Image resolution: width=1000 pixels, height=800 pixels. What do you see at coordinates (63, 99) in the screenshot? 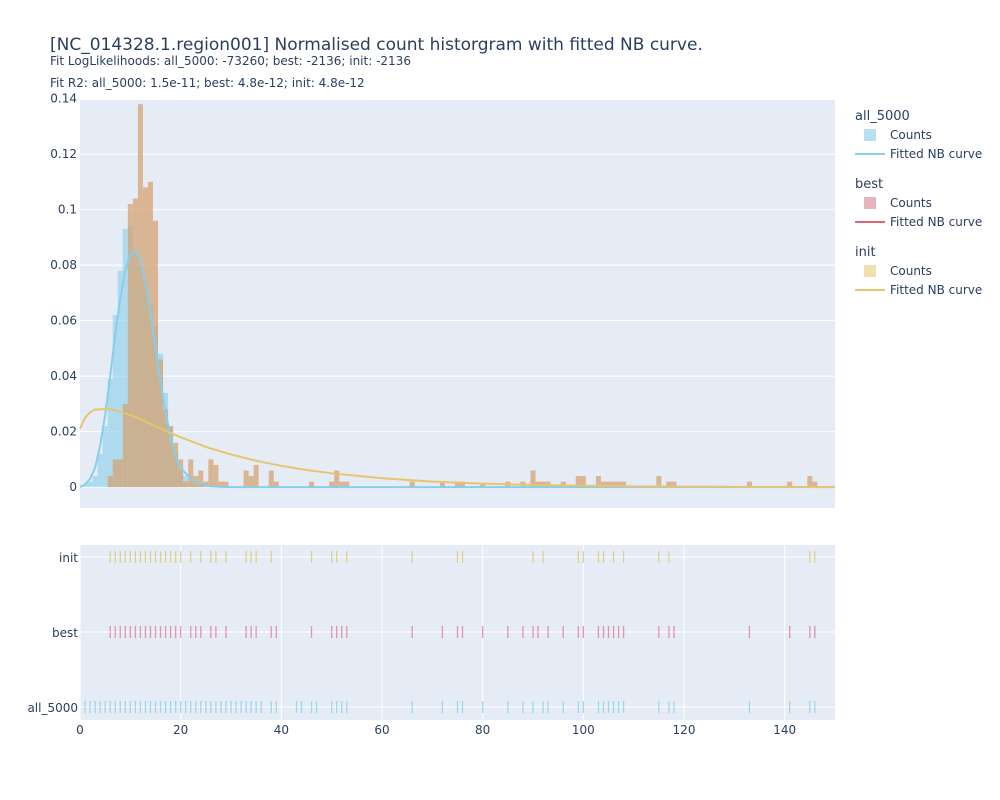
I see `histogram-y-tick-label: 0.14` at bounding box center [63, 99].